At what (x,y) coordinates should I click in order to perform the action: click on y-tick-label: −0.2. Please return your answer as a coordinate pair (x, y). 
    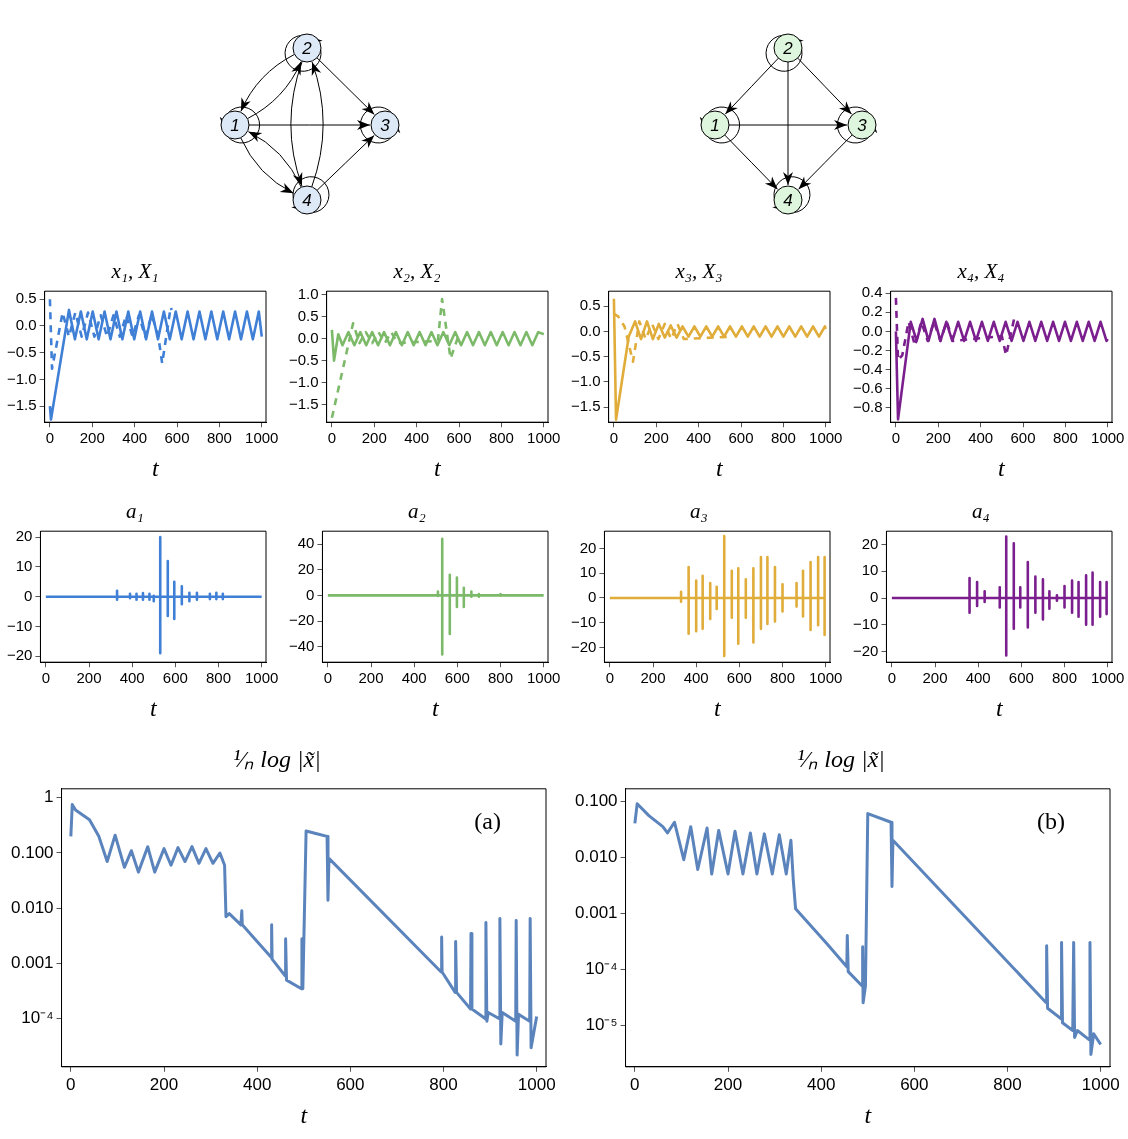
    Looking at the image, I should click on (867, 349).